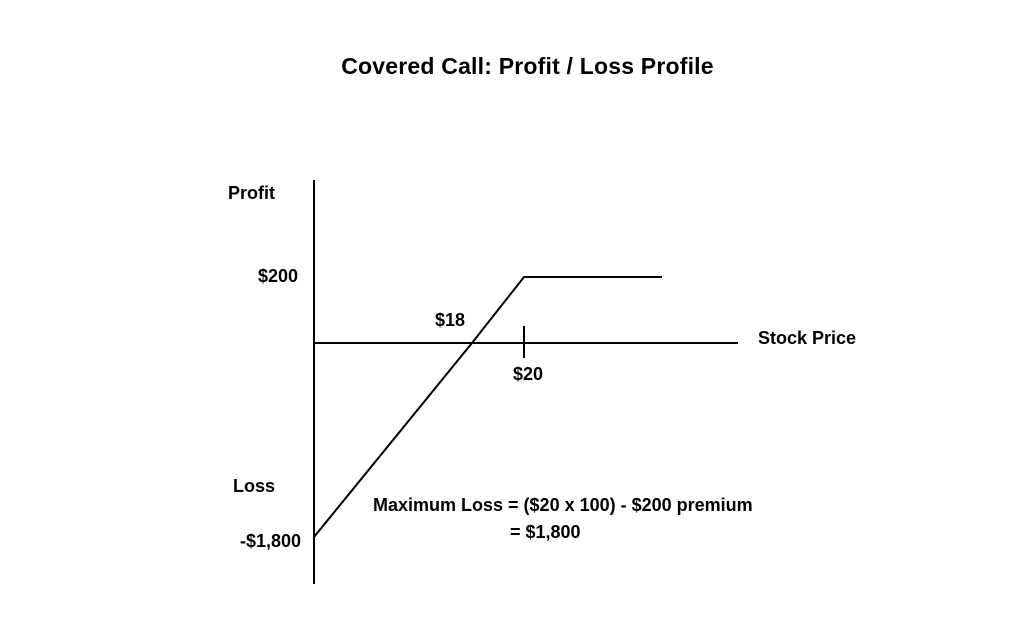  What do you see at coordinates (527, 66) in the screenshot?
I see `diagram-title: Covered Call: Profit / Loss Profile` at bounding box center [527, 66].